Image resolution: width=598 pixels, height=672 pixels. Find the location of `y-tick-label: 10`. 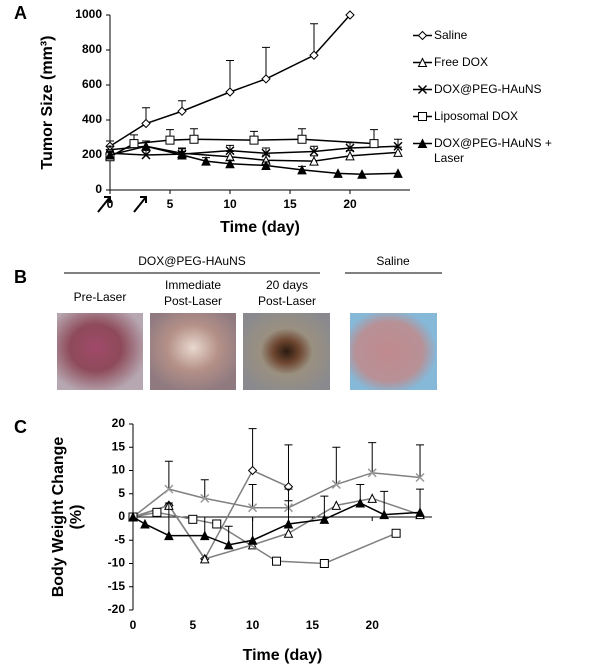

y-tick-label: 10 is located at coordinates (119, 470).